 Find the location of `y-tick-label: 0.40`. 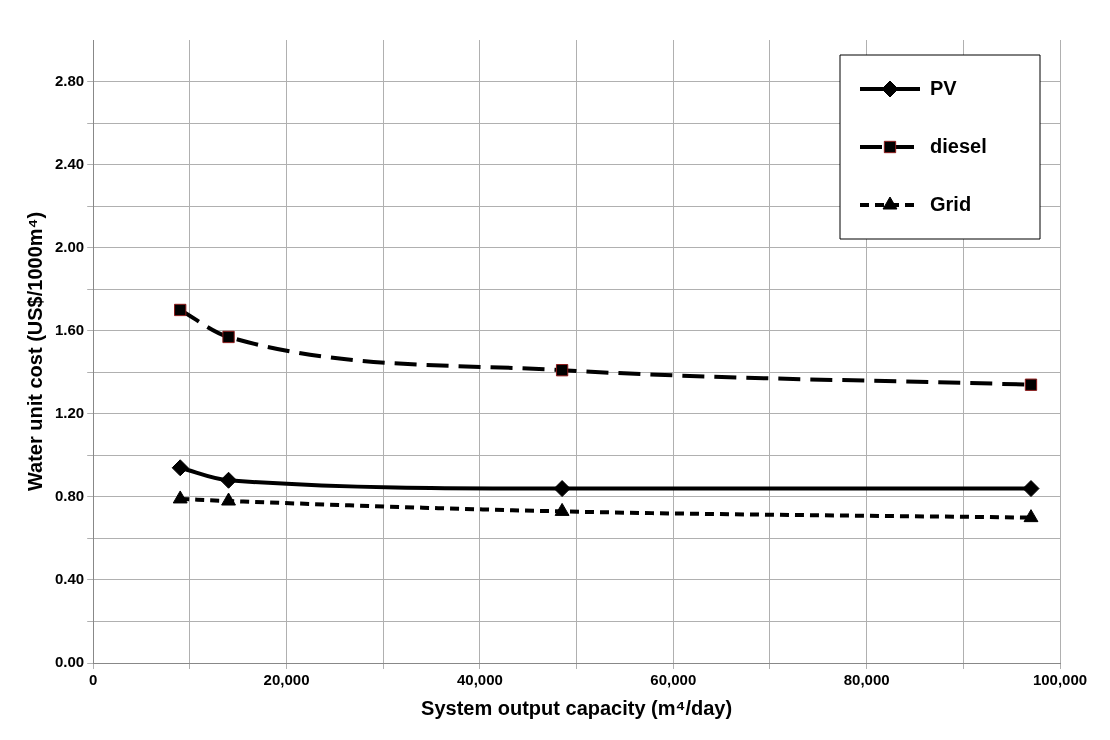

y-tick-label: 0.40 is located at coordinates (69, 579).